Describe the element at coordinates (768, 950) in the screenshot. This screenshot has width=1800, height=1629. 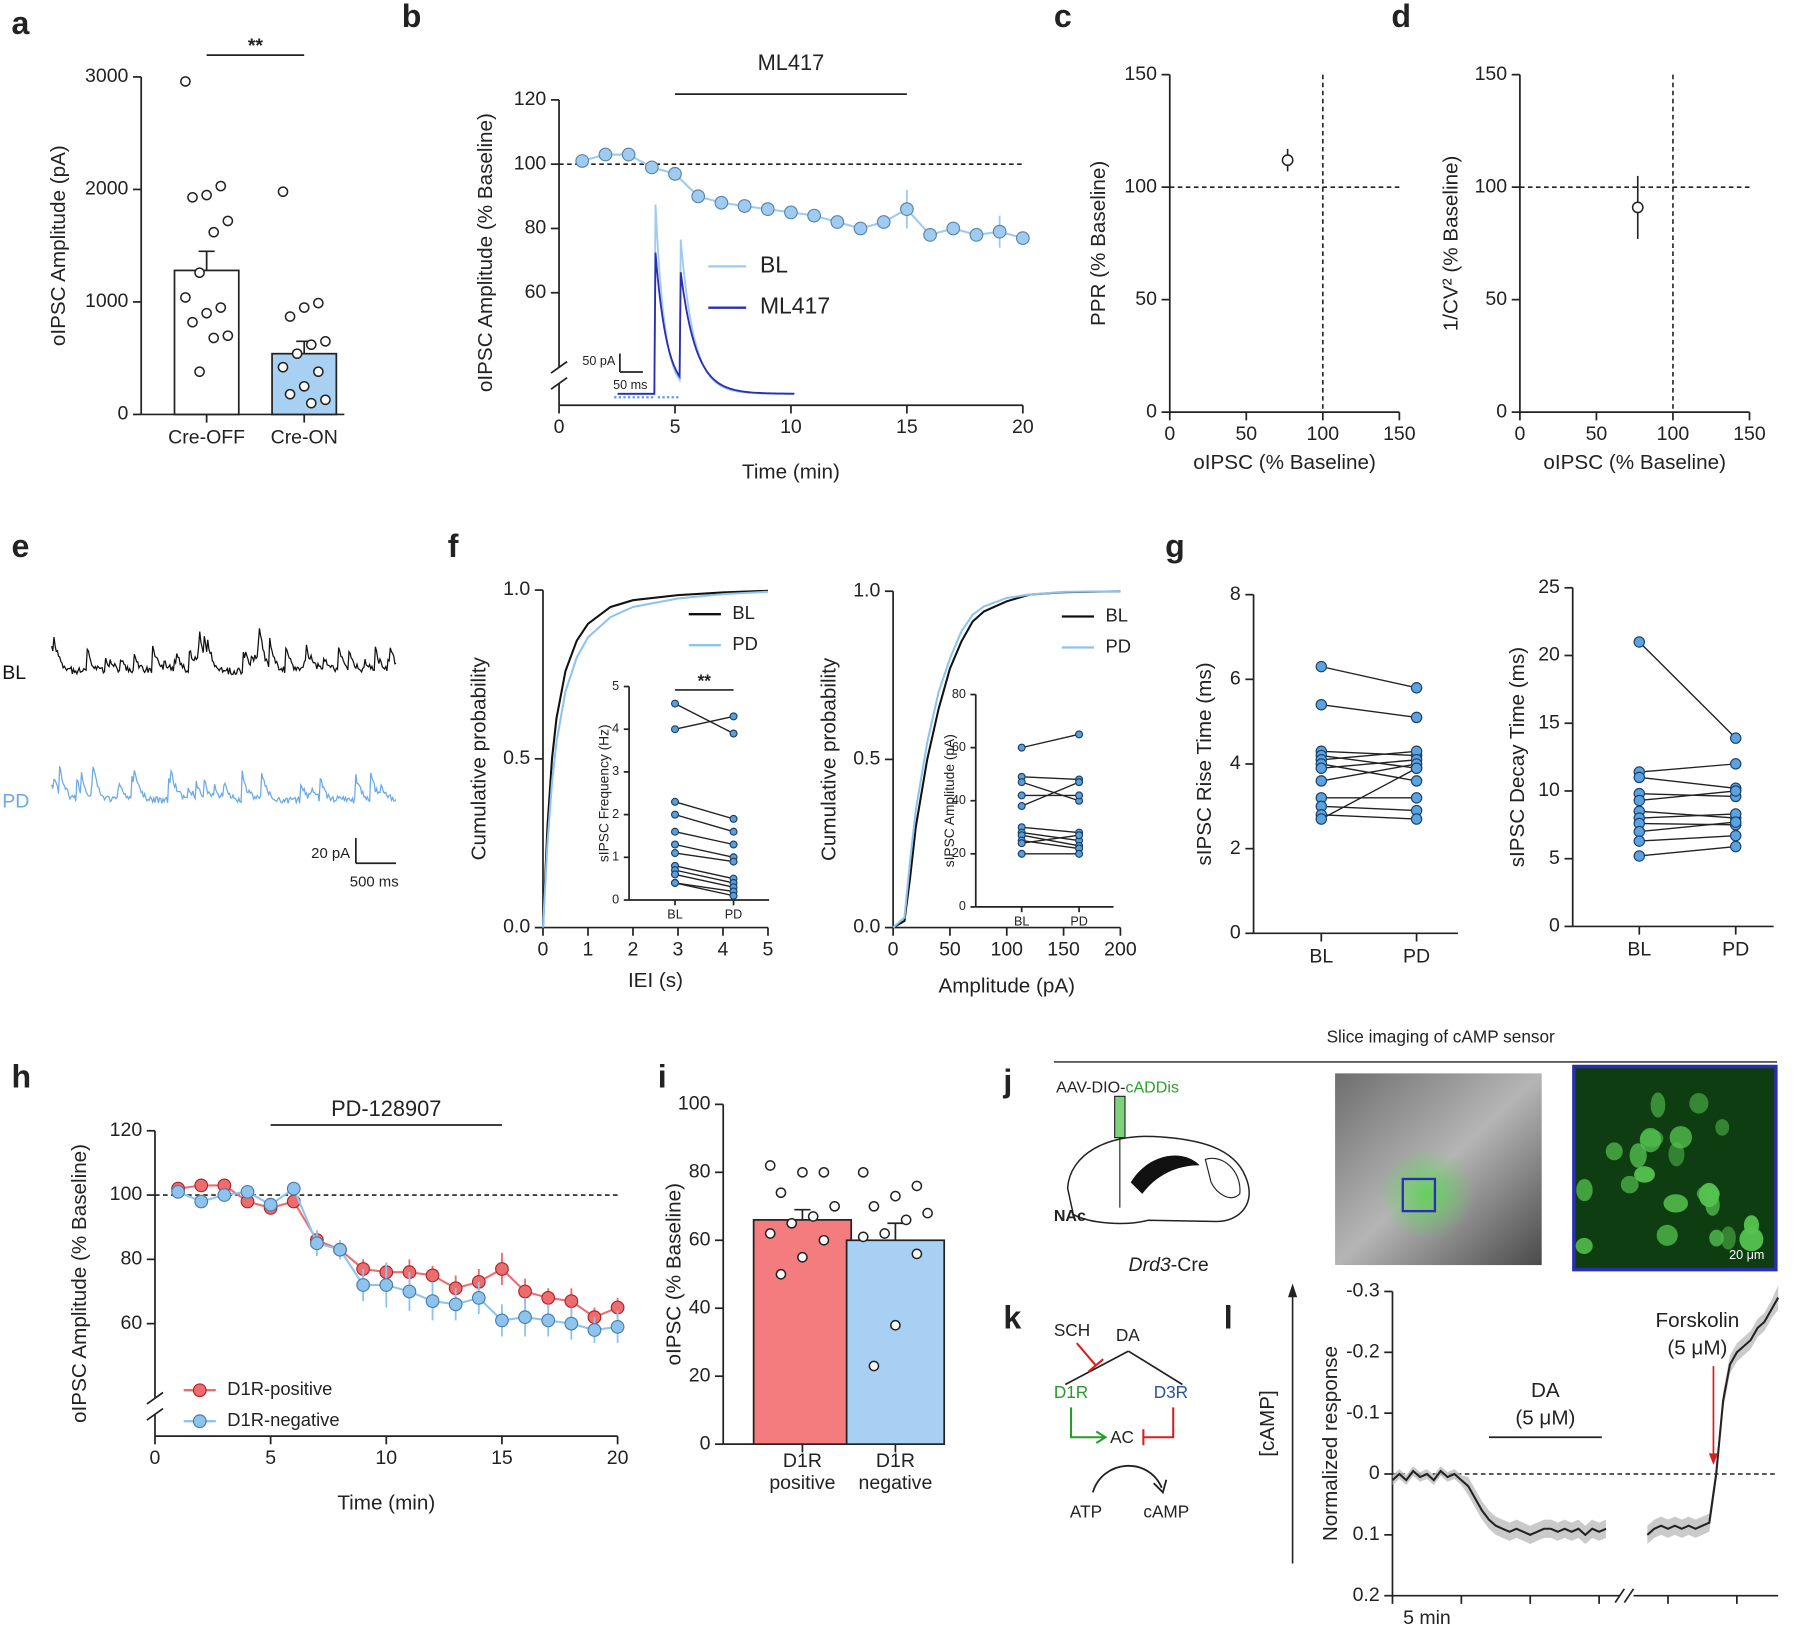
I see `x-tick-label: 5` at that location.